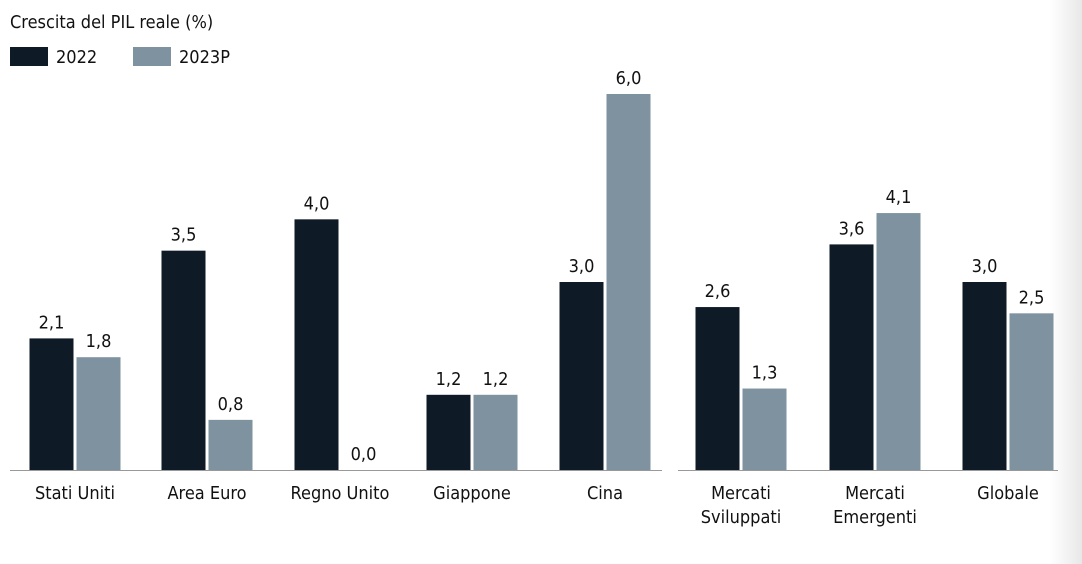  What do you see at coordinates (899, 197) in the screenshot?
I see `value-label: 4,1` at bounding box center [899, 197].